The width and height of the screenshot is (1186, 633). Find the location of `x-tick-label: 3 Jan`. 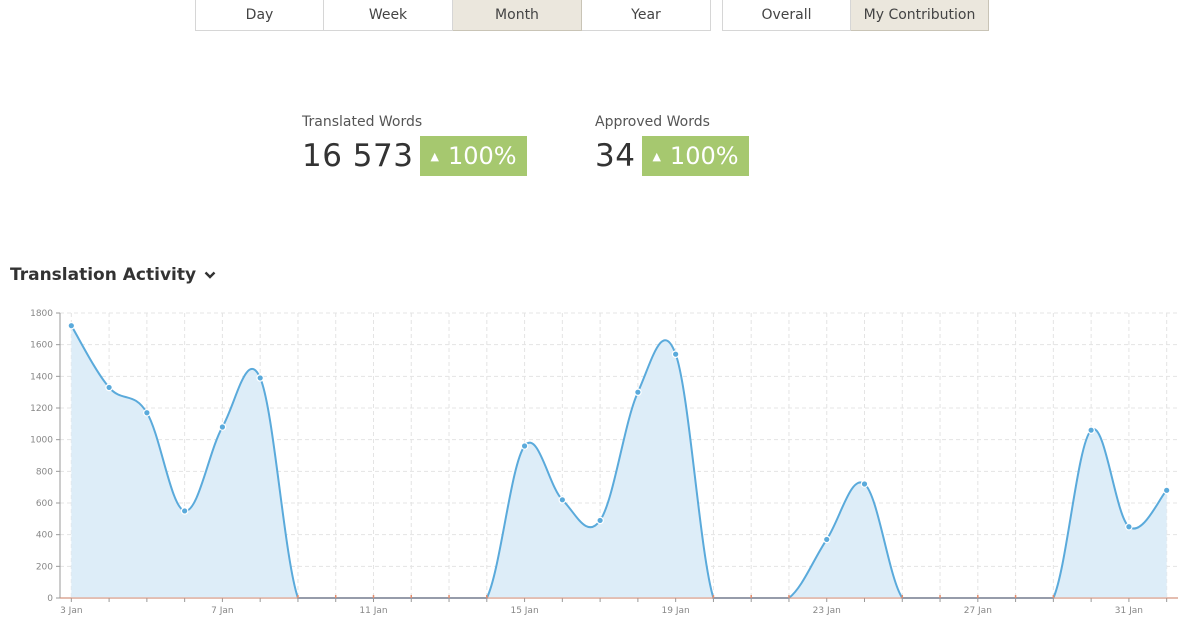

x-tick-label: 3 Jan is located at coordinates (71, 611).